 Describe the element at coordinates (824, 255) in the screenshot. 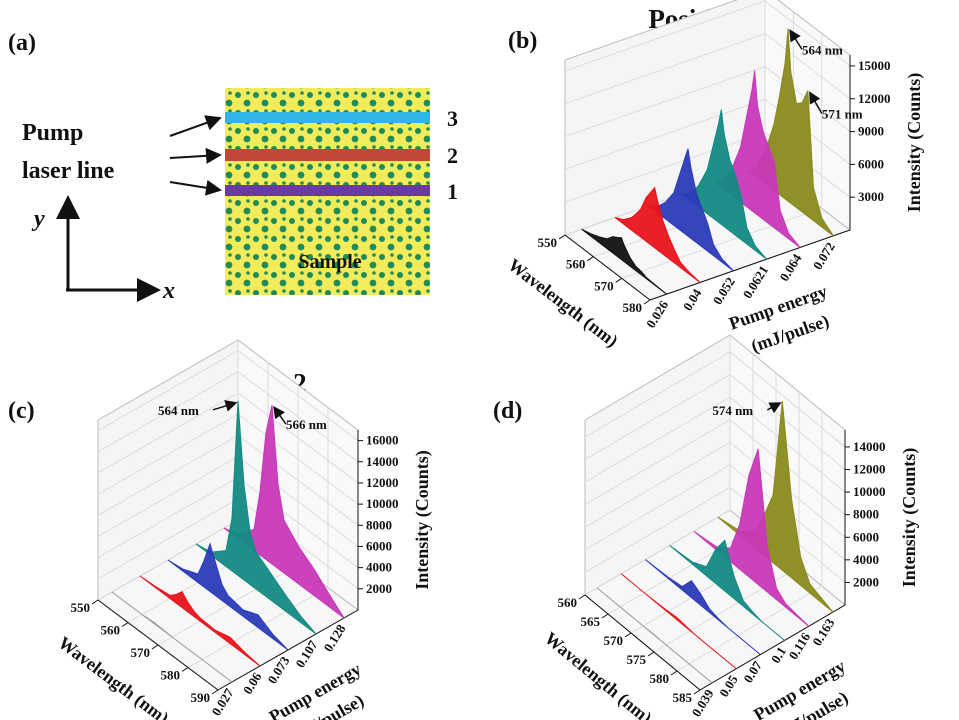

I see `z-tick-label: 0.072` at that location.